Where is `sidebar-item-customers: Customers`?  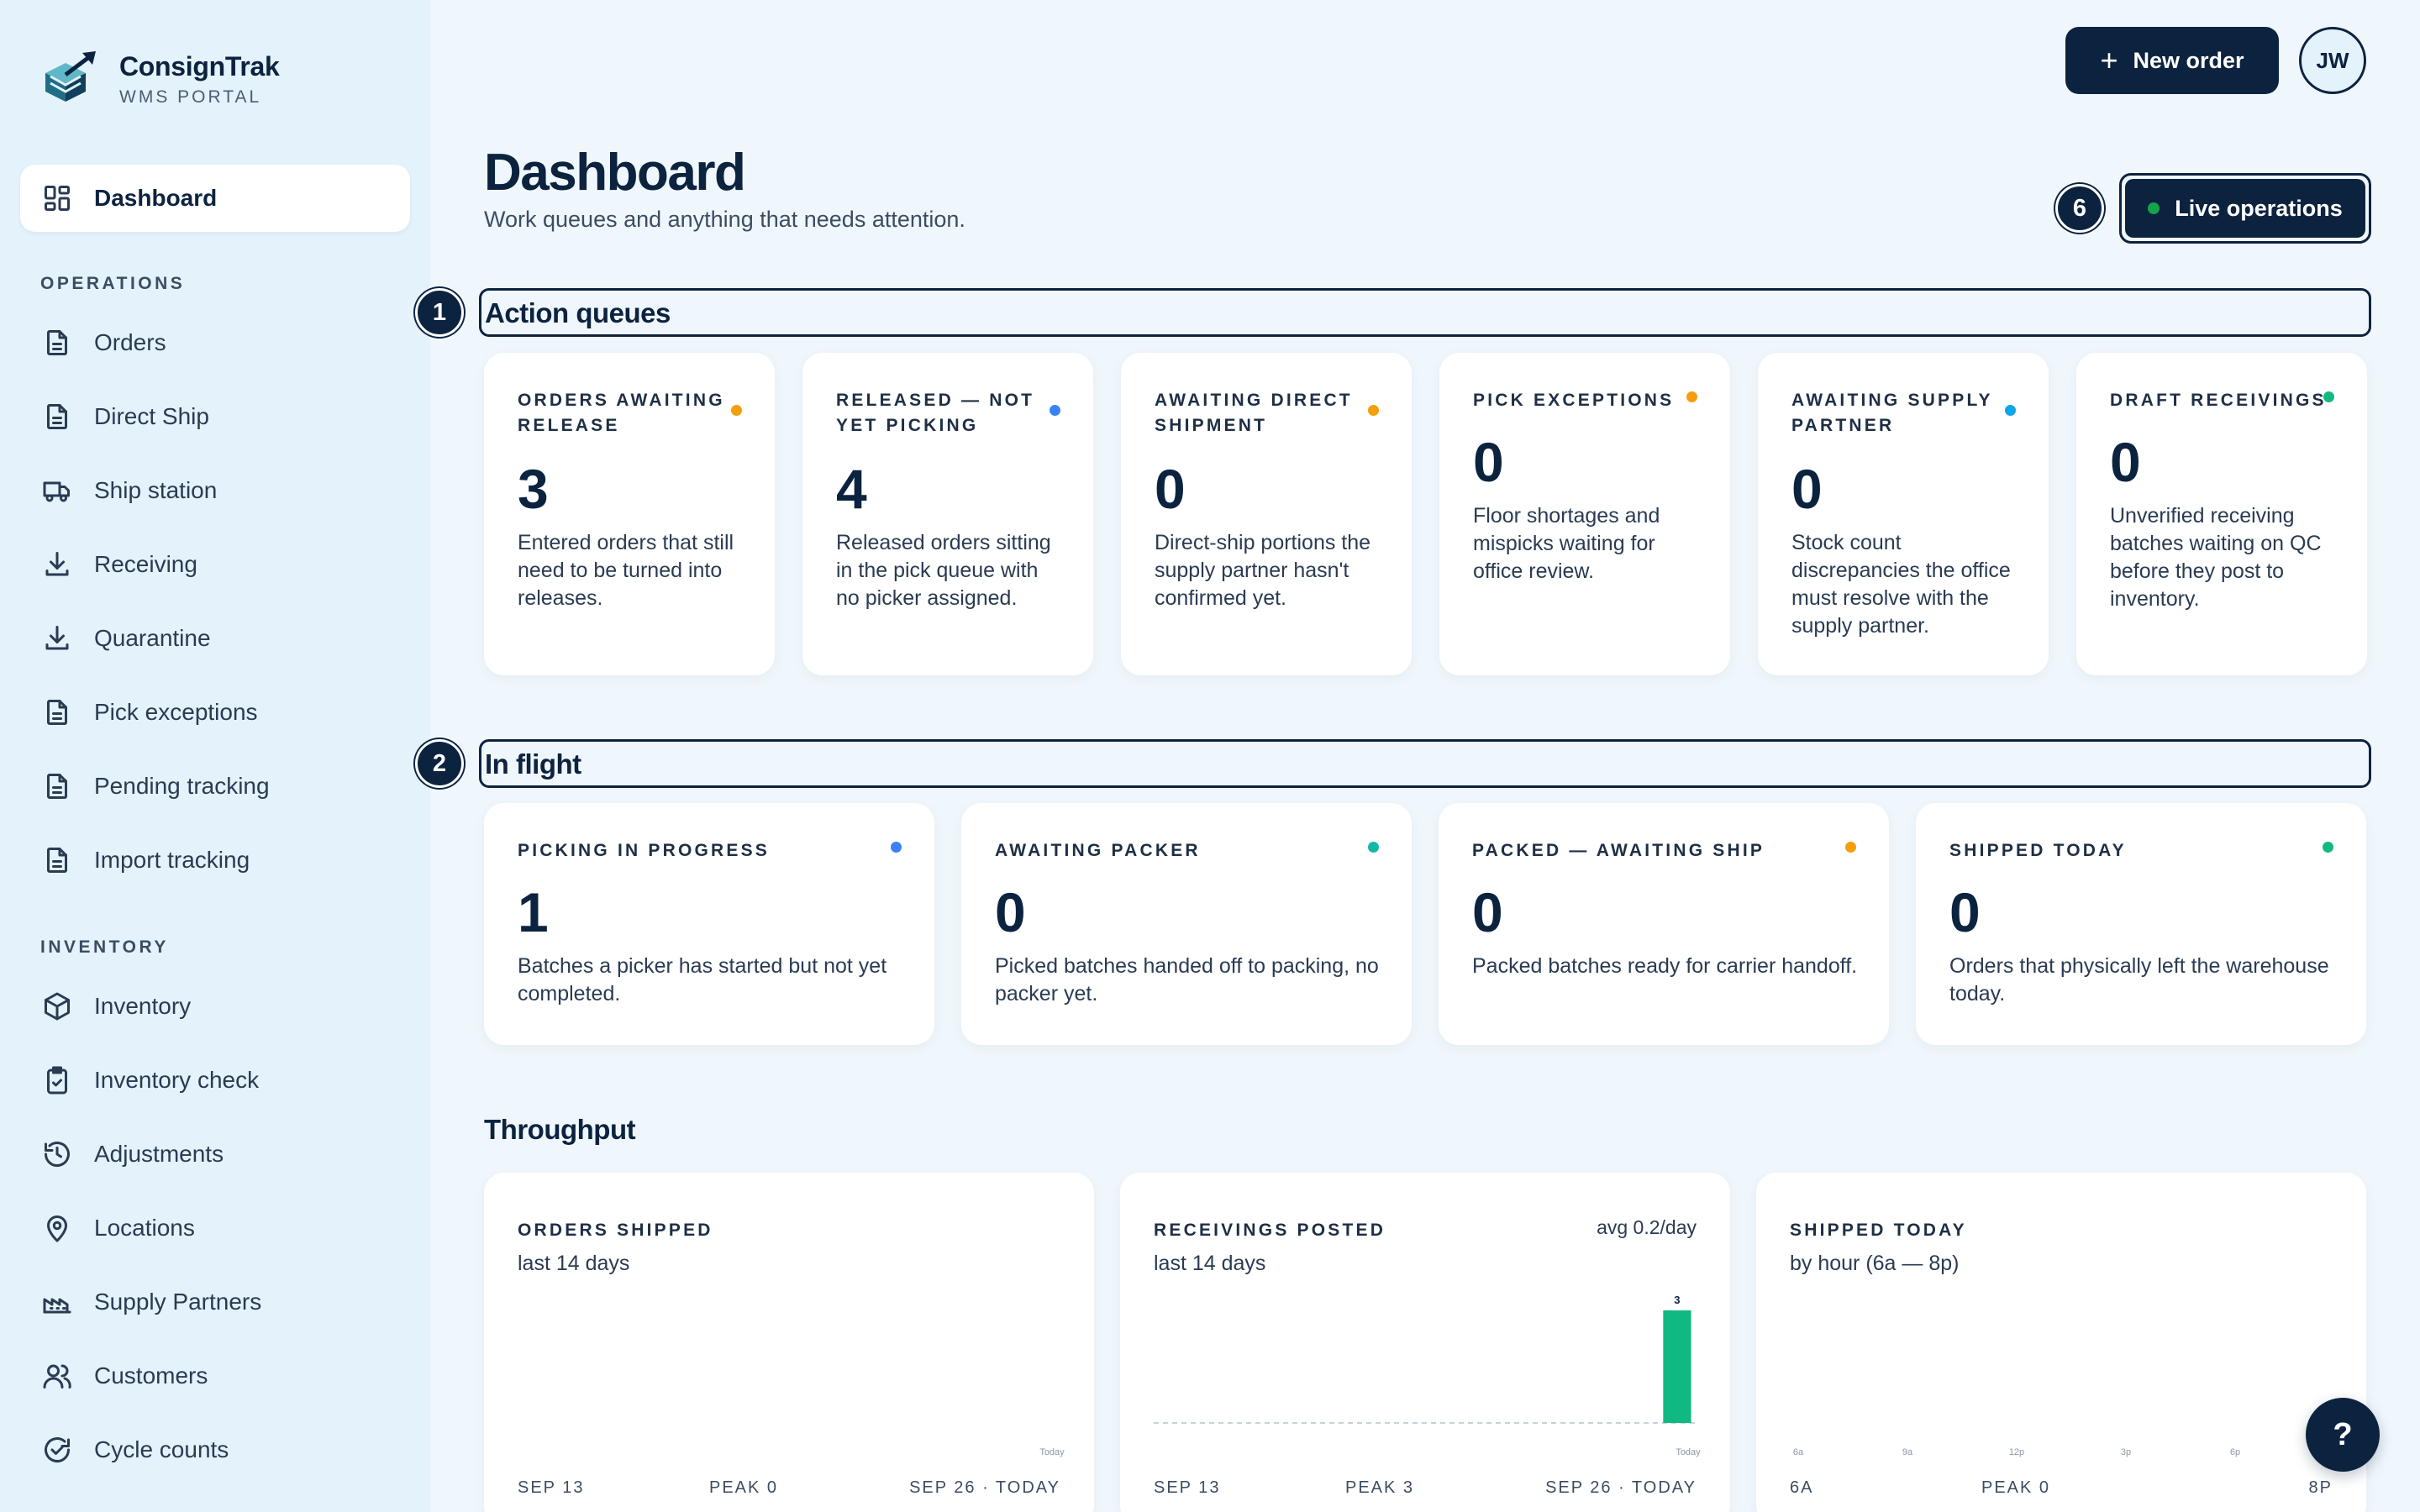 sidebar-item-customers: Customers is located at coordinates (215, 1376).